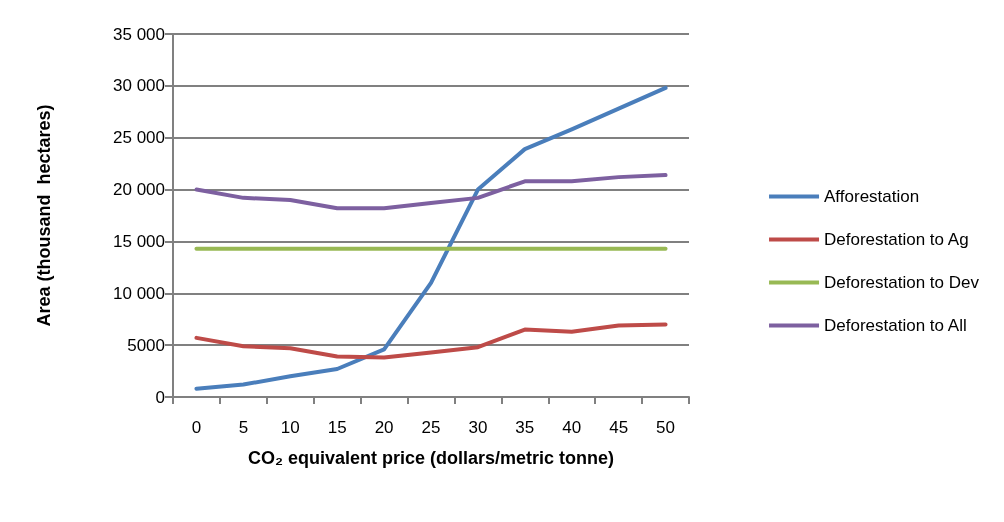 The width and height of the screenshot is (1004, 522). What do you see at coordinates (139, 241) in the screenshot?
I see `y-tick-label: 15 000` at bounding box center [139, 241].